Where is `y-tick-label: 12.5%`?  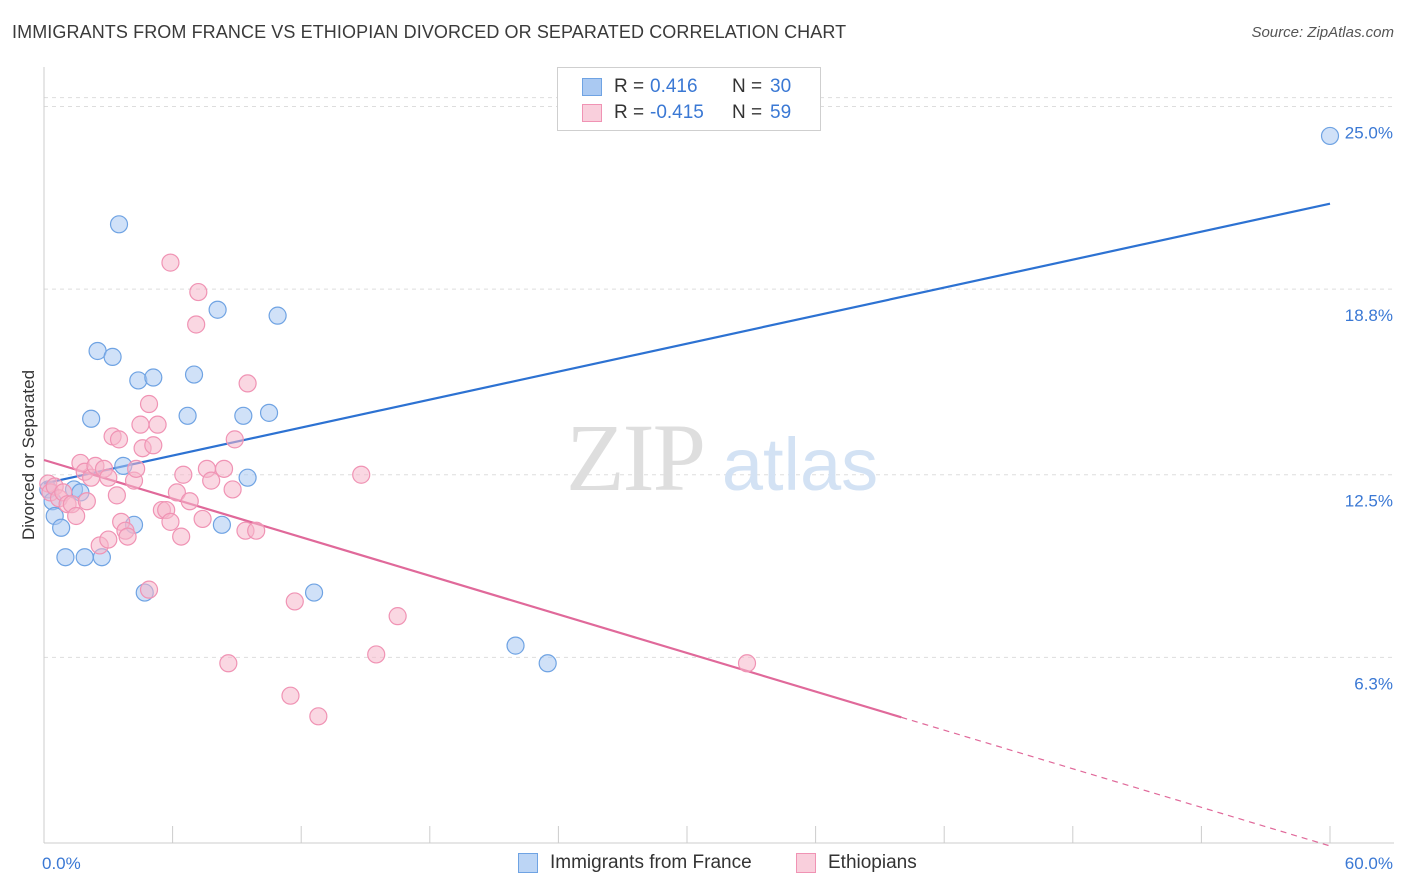 y-tick-label: 12.5% is located at coordinates (1369, 501).